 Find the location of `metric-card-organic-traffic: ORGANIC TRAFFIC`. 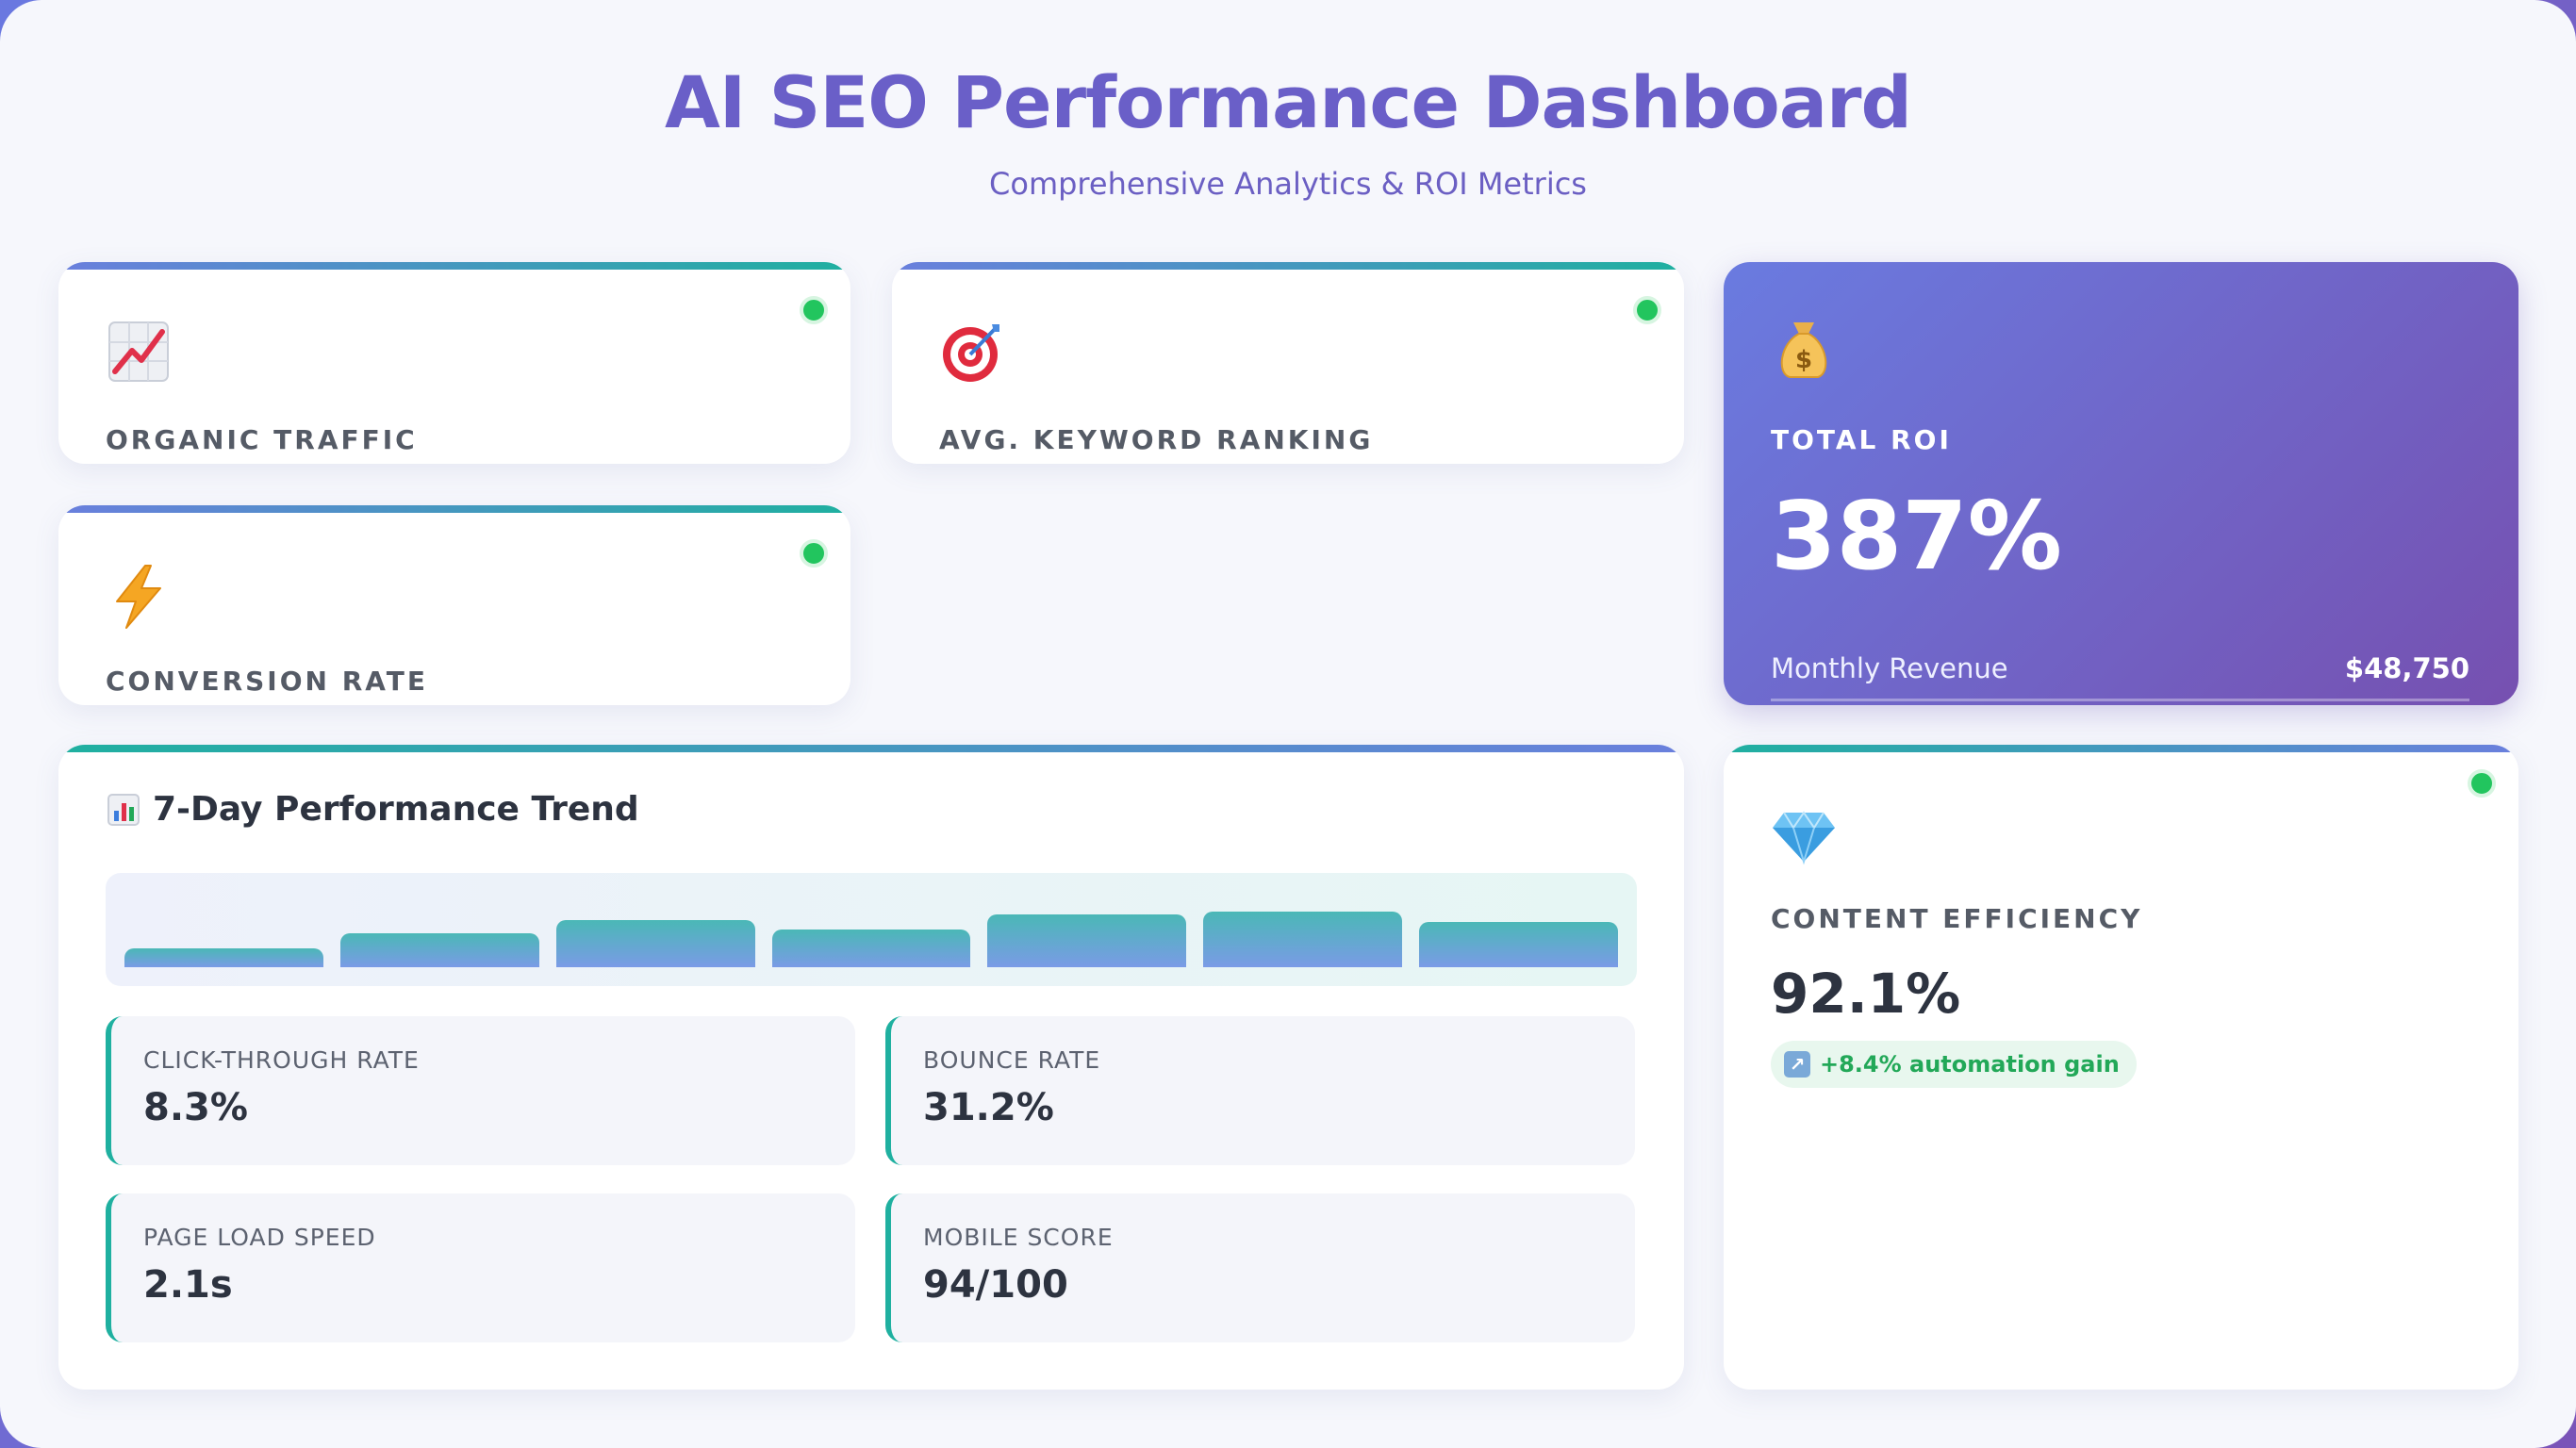

metric-card-organic-traffic: ORGANIC TRAFFIC is located at coordinates (454, 363).